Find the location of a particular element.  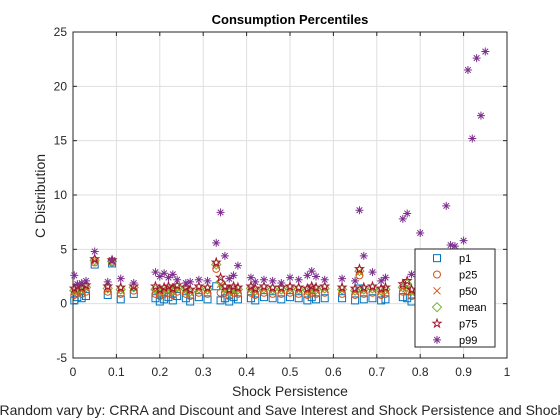

y-tick-label: 0 is located at coordinates (63, 304).